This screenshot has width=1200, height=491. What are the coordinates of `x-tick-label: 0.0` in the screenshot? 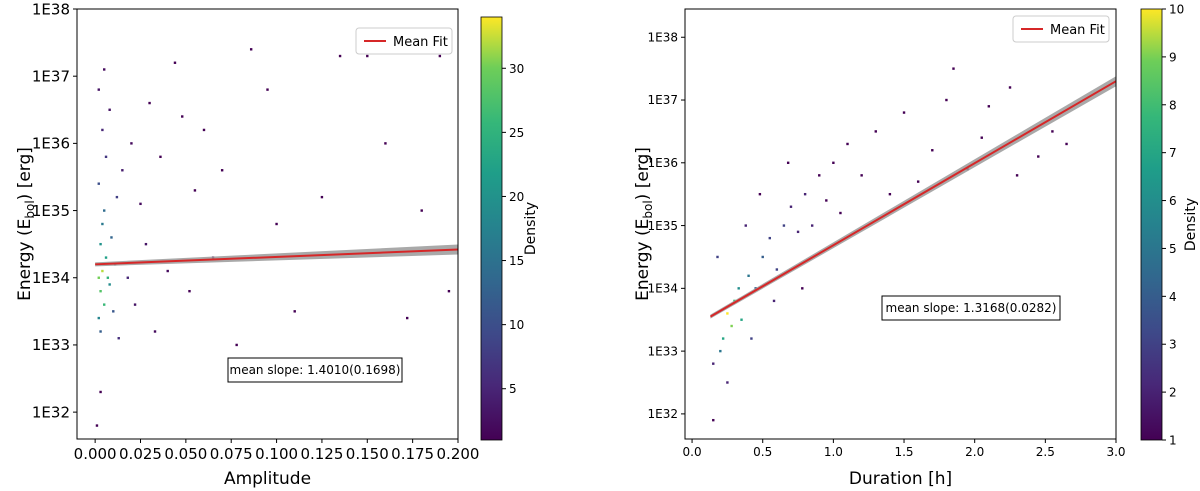 It's located at (692, 452).